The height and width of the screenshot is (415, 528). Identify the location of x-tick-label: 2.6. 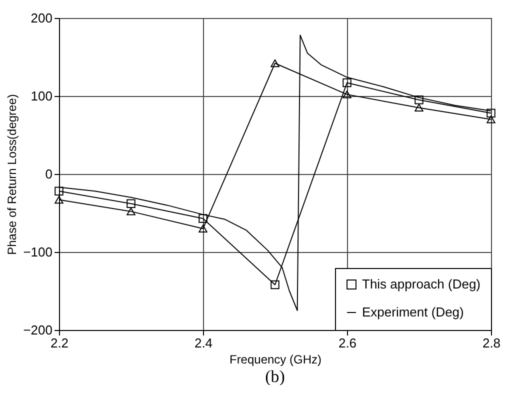
(347, 343).